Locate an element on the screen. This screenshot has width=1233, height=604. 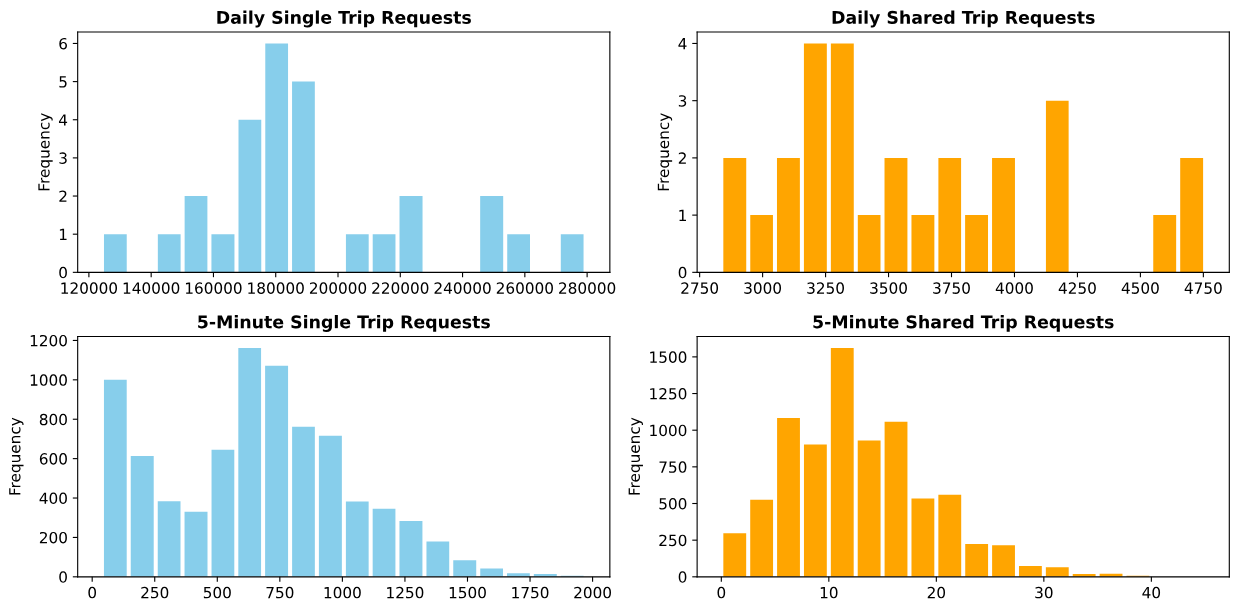
x-tick-label: 250 is located at coordinates (155, 592).